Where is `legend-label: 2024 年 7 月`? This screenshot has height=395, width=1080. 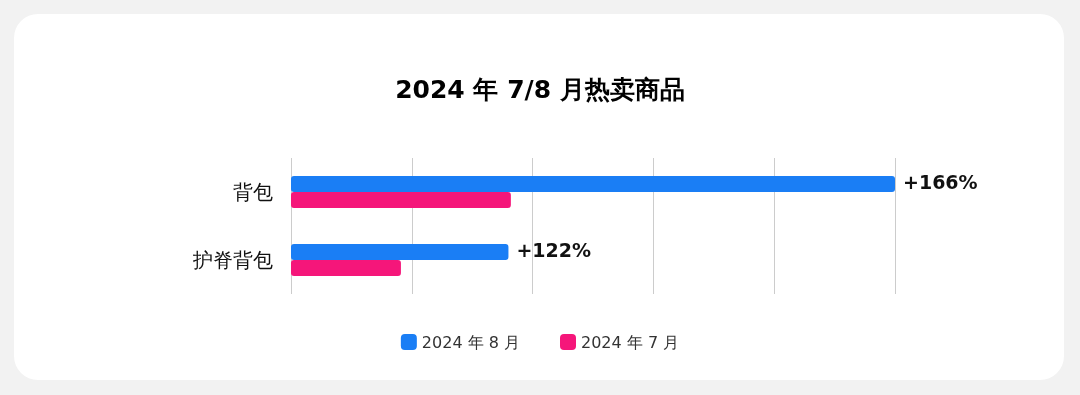 legend-label: 2024 年 7 月 is located at coordinates (630, 342).